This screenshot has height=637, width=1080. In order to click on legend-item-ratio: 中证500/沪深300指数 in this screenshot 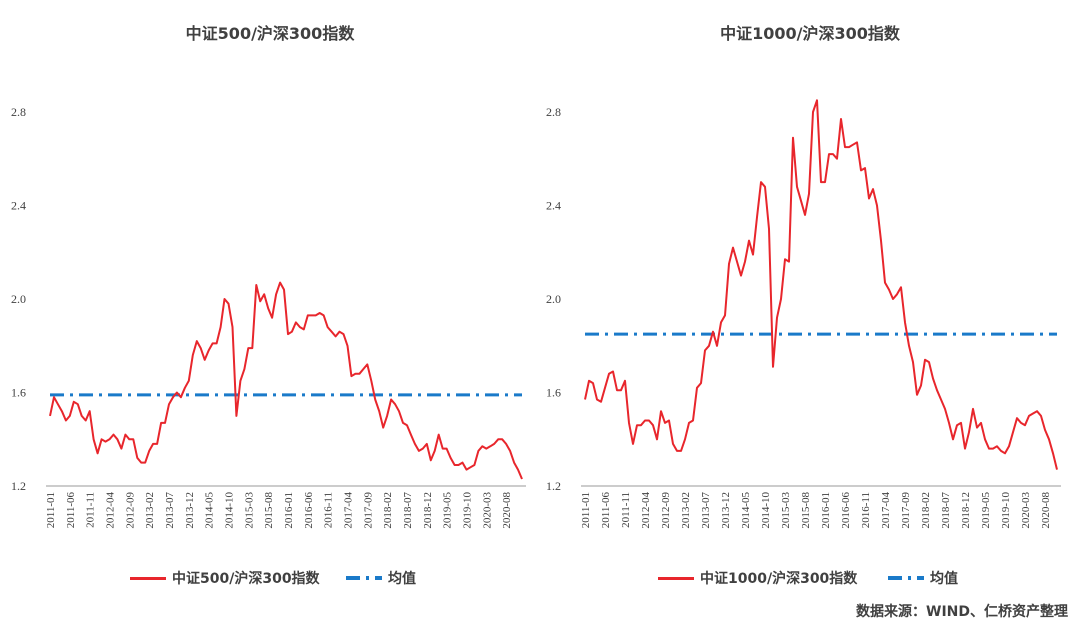, I will do `click(225, 578)`.